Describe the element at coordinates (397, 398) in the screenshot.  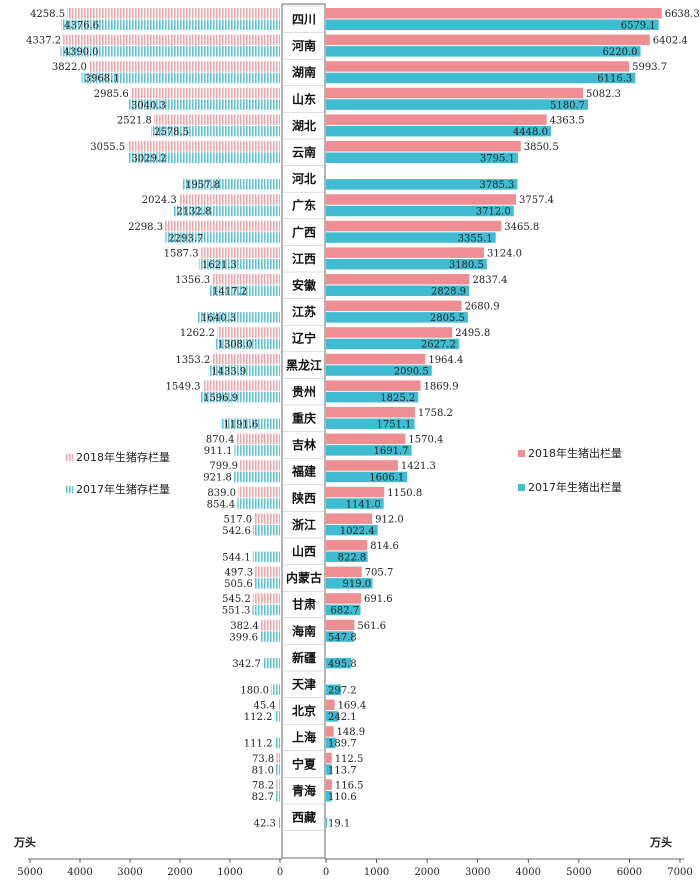
I see `output-value-label: 1825.2` at that location.